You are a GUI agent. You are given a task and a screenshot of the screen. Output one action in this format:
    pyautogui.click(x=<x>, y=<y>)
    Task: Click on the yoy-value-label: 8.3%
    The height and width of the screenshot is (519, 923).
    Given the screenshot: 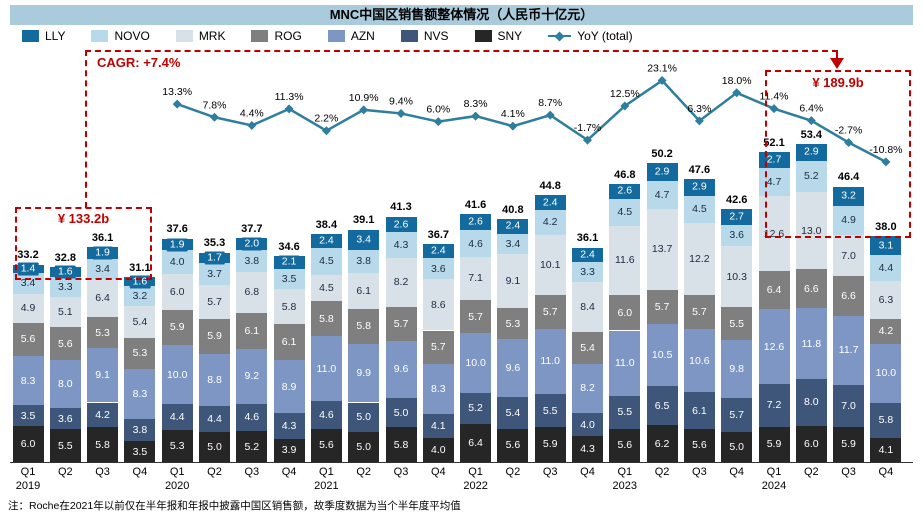 What is the action you would take?
    pyautogui.click(x=476, y=104)
    